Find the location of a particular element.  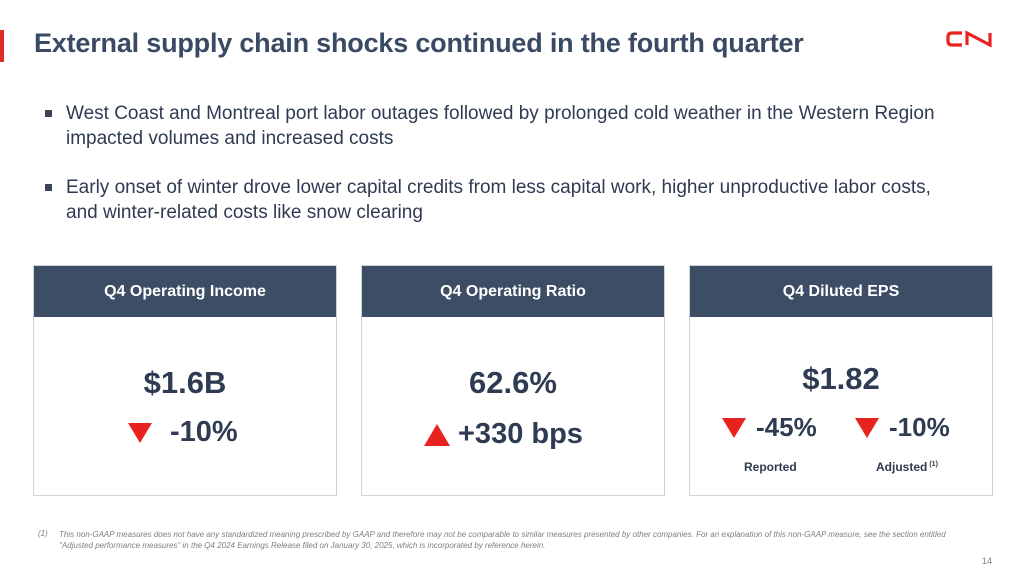

kpi-card-operating-ratio: Q4 Operating Ratio 62.6% +330 bps is located at coordinates (513, 380).